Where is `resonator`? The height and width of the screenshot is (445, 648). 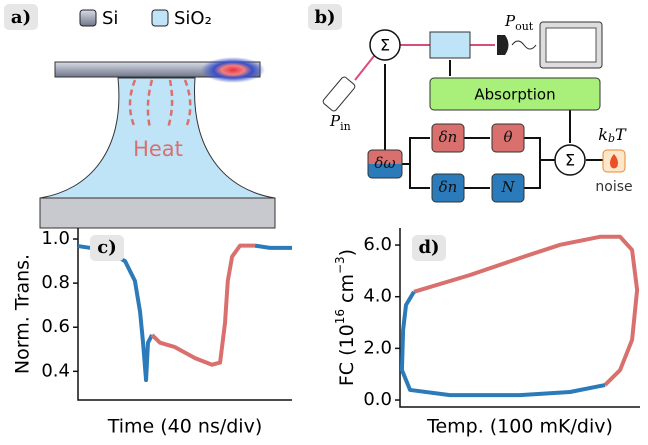
resonator is located at coordinates (450, 45).